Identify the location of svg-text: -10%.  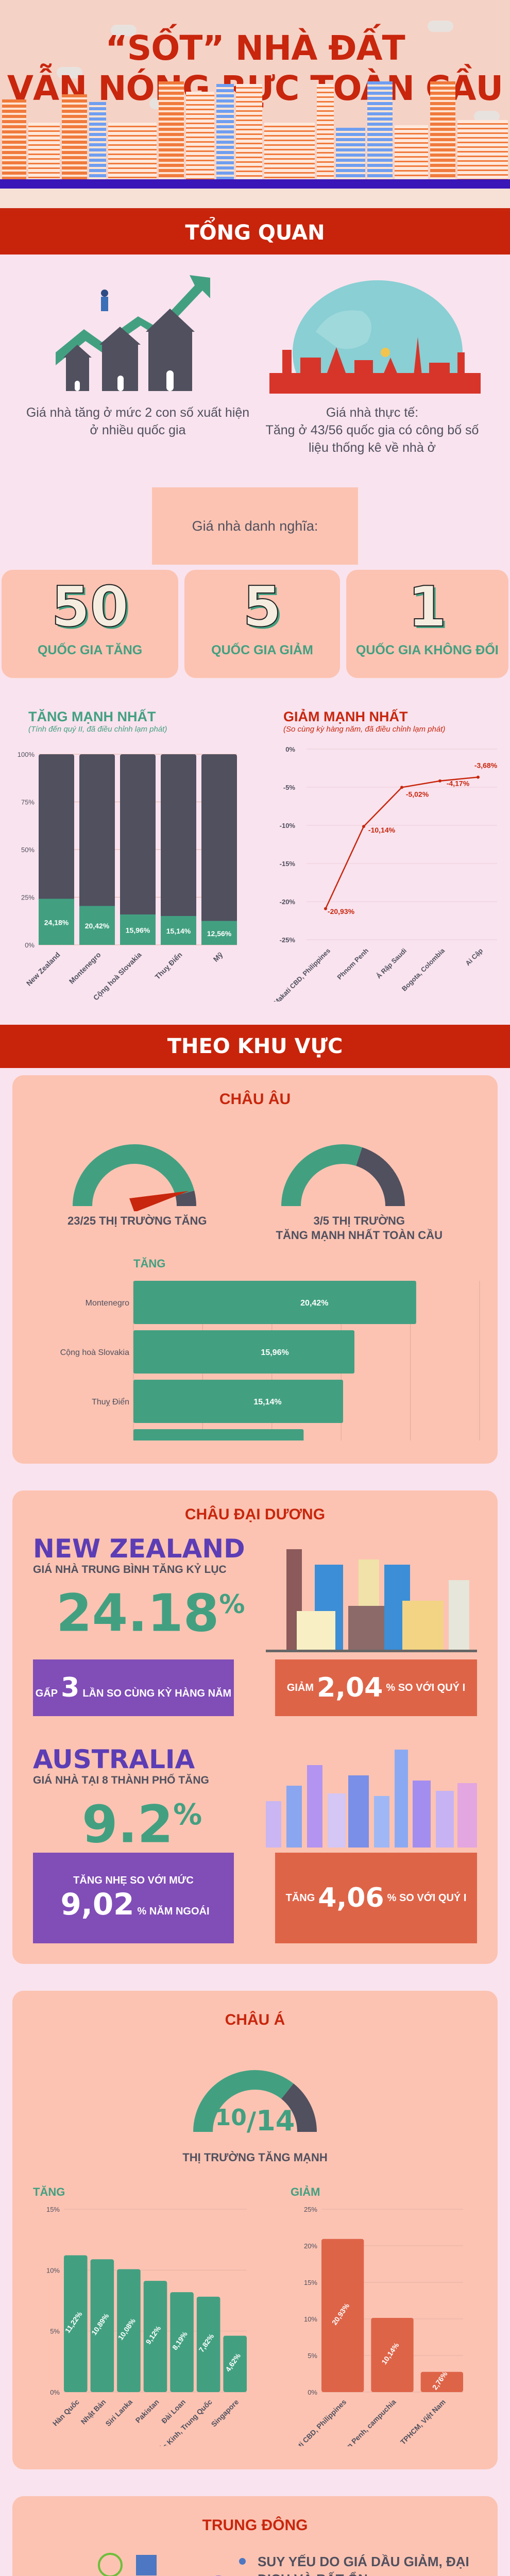
(288, 825).